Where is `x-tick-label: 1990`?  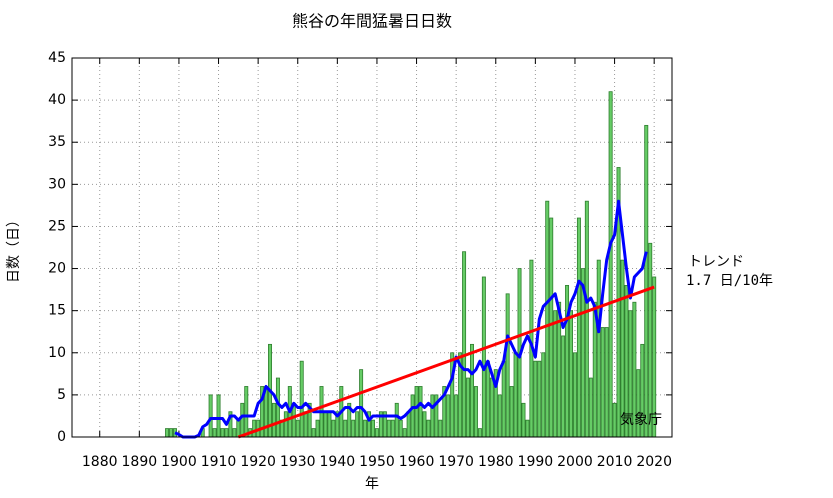
x-tick-label: 1990 is located at coordinates (536, 462).